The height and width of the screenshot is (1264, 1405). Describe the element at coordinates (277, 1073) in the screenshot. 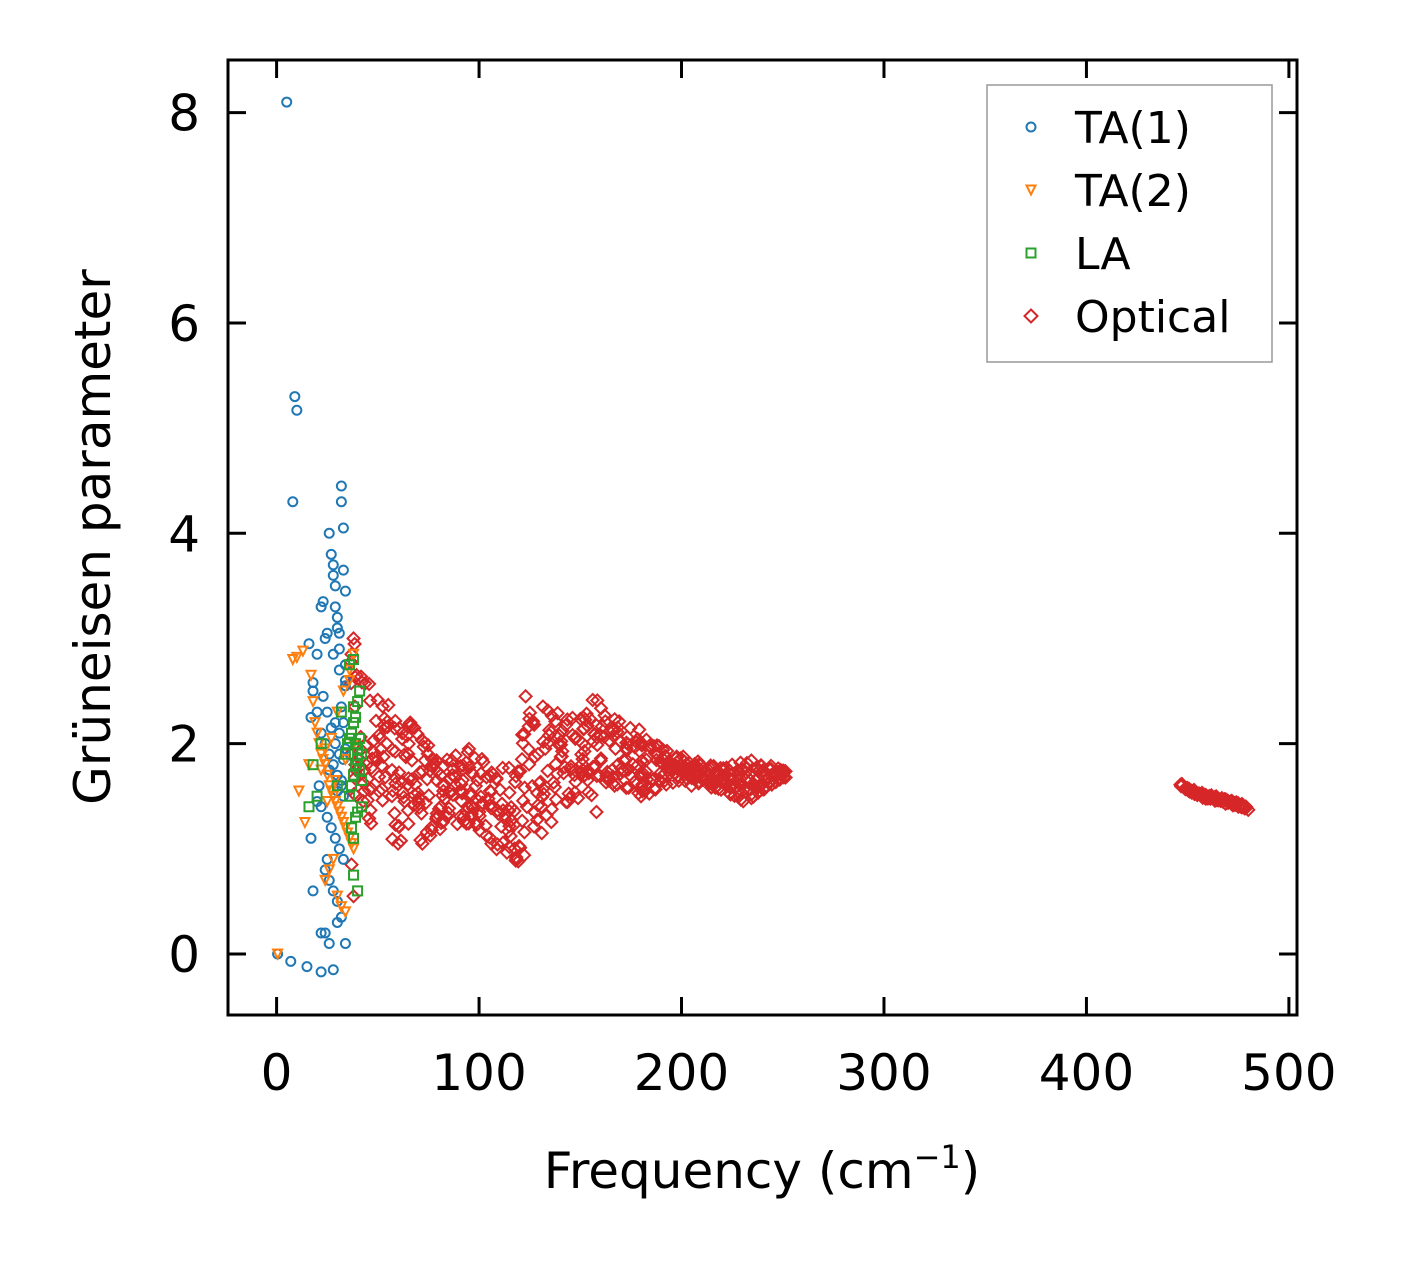

I see `x-tick-label: 0` at that location.